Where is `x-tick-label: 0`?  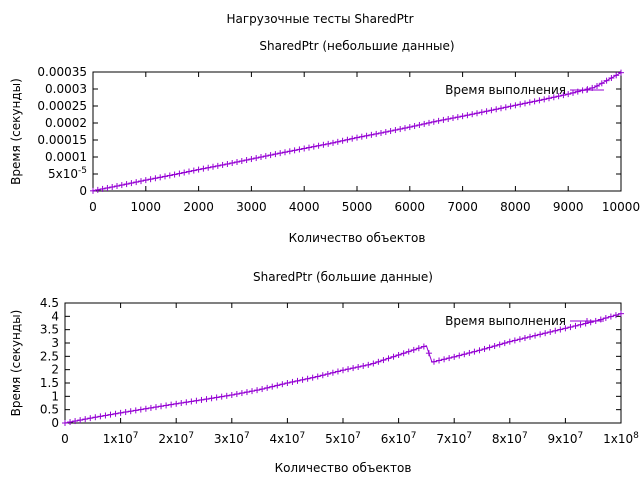
x-tick-label: 0 is located at coordinates (65, 439).